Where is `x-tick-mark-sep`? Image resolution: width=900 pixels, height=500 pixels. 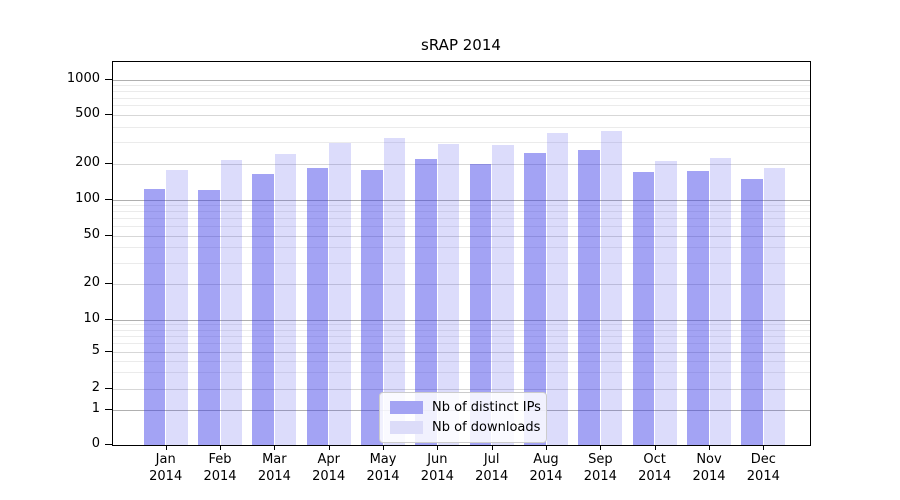 x-tick-mark-sep is located at coordinates (601, 447).